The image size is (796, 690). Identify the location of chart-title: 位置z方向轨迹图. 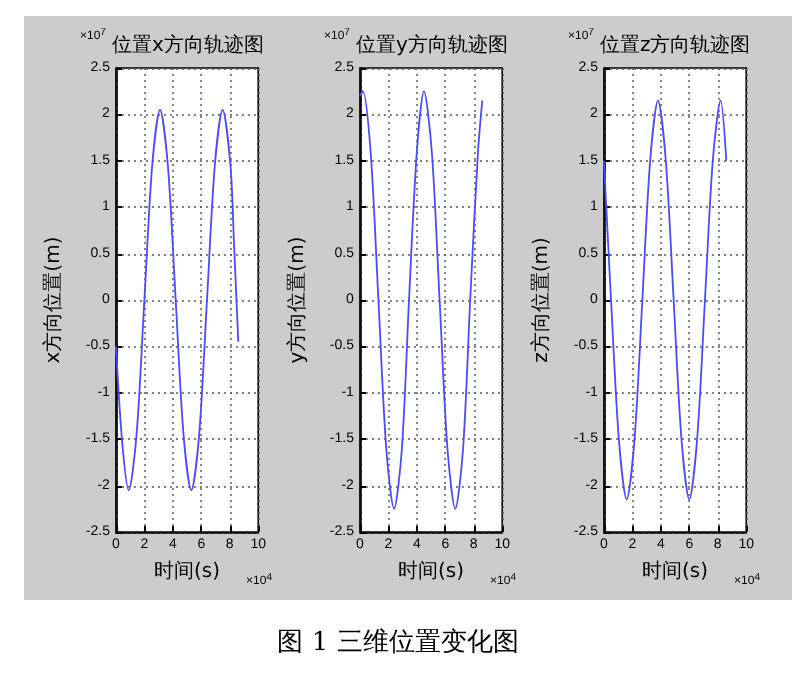
(675, 45).